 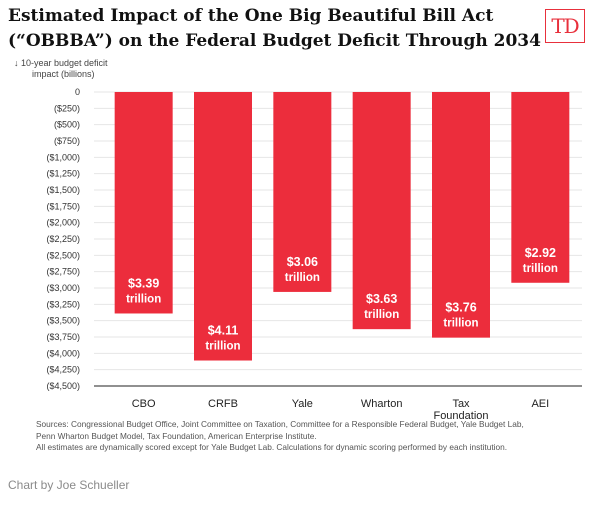 What do you see at coordinates (61, 63) in the screenshot?
I see `y-axis-label-line-1: ↓ 10-year budget deficit` at bounding box center [61, 63].